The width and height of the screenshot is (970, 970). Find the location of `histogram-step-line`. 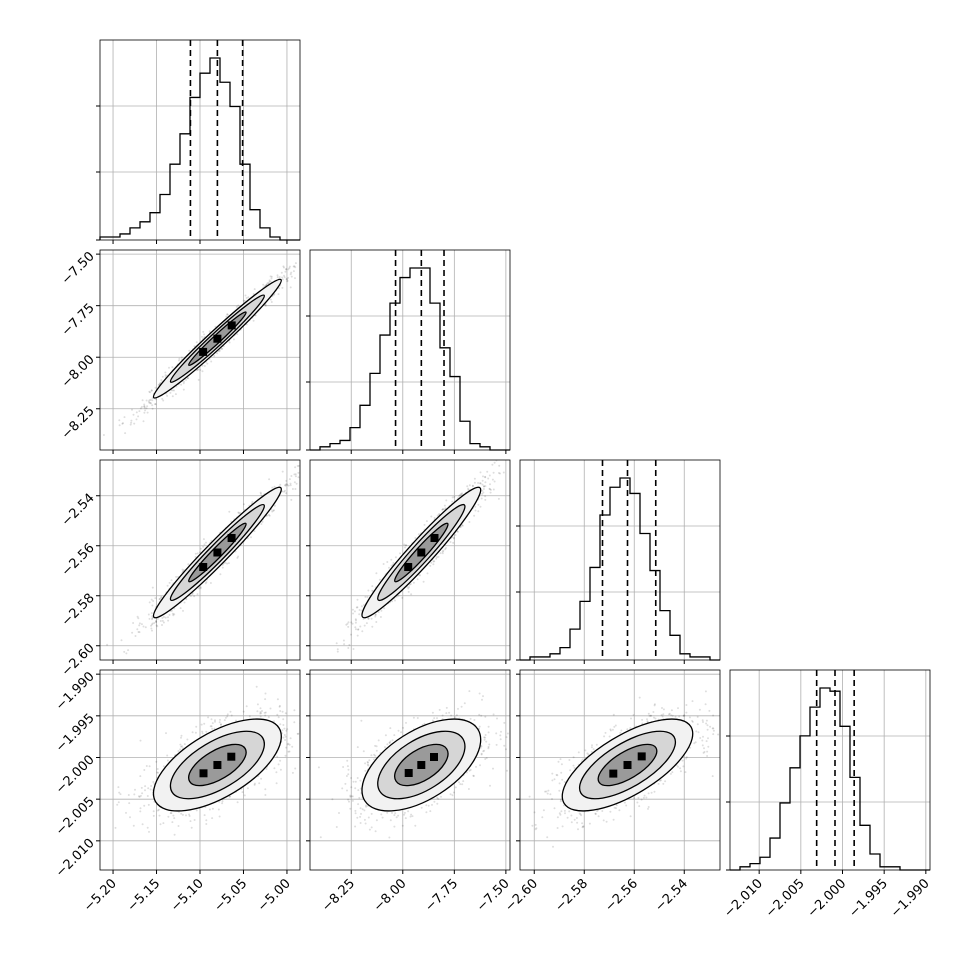

histogram-step-line is located at coordinates (199, 149).